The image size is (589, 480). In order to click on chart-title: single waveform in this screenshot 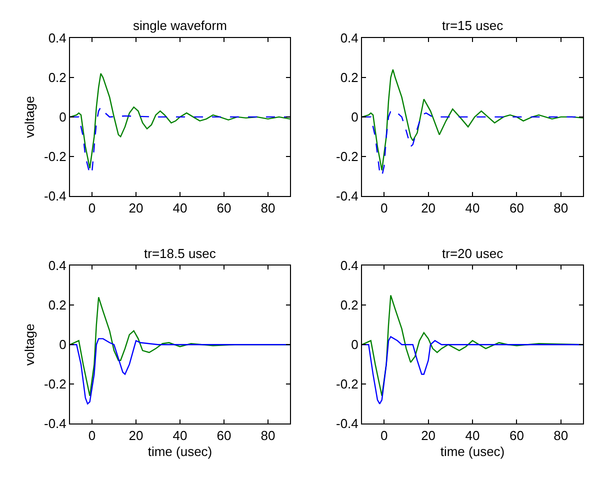, I will do `click(180, 25)`.